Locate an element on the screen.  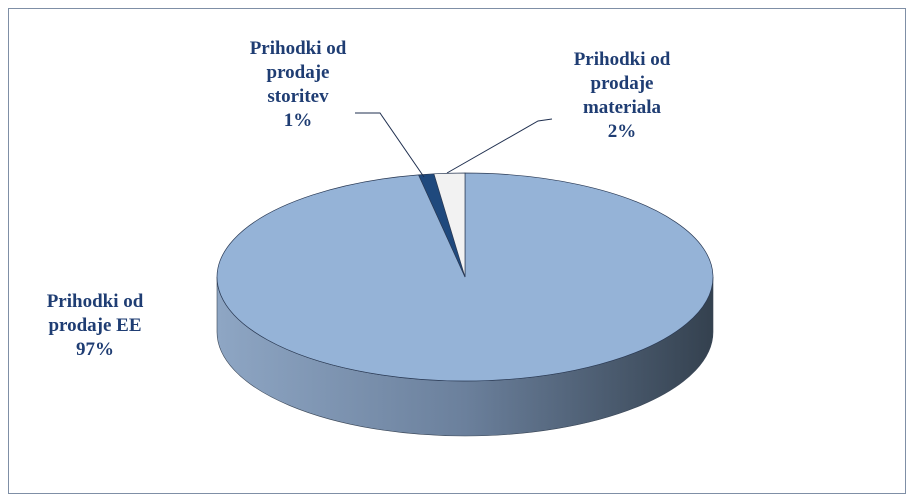
slice-label: Prihodki od prodaje EE 97% is located at coordinates (95, 326).